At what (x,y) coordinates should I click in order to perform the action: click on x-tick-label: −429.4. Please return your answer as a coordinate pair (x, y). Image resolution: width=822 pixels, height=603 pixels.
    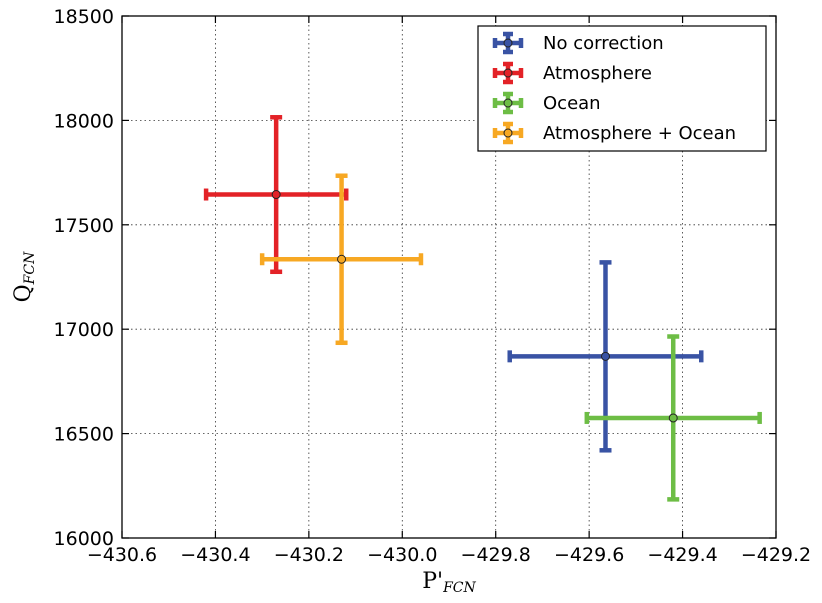
    Looking at the image, I should click on (682, 555).